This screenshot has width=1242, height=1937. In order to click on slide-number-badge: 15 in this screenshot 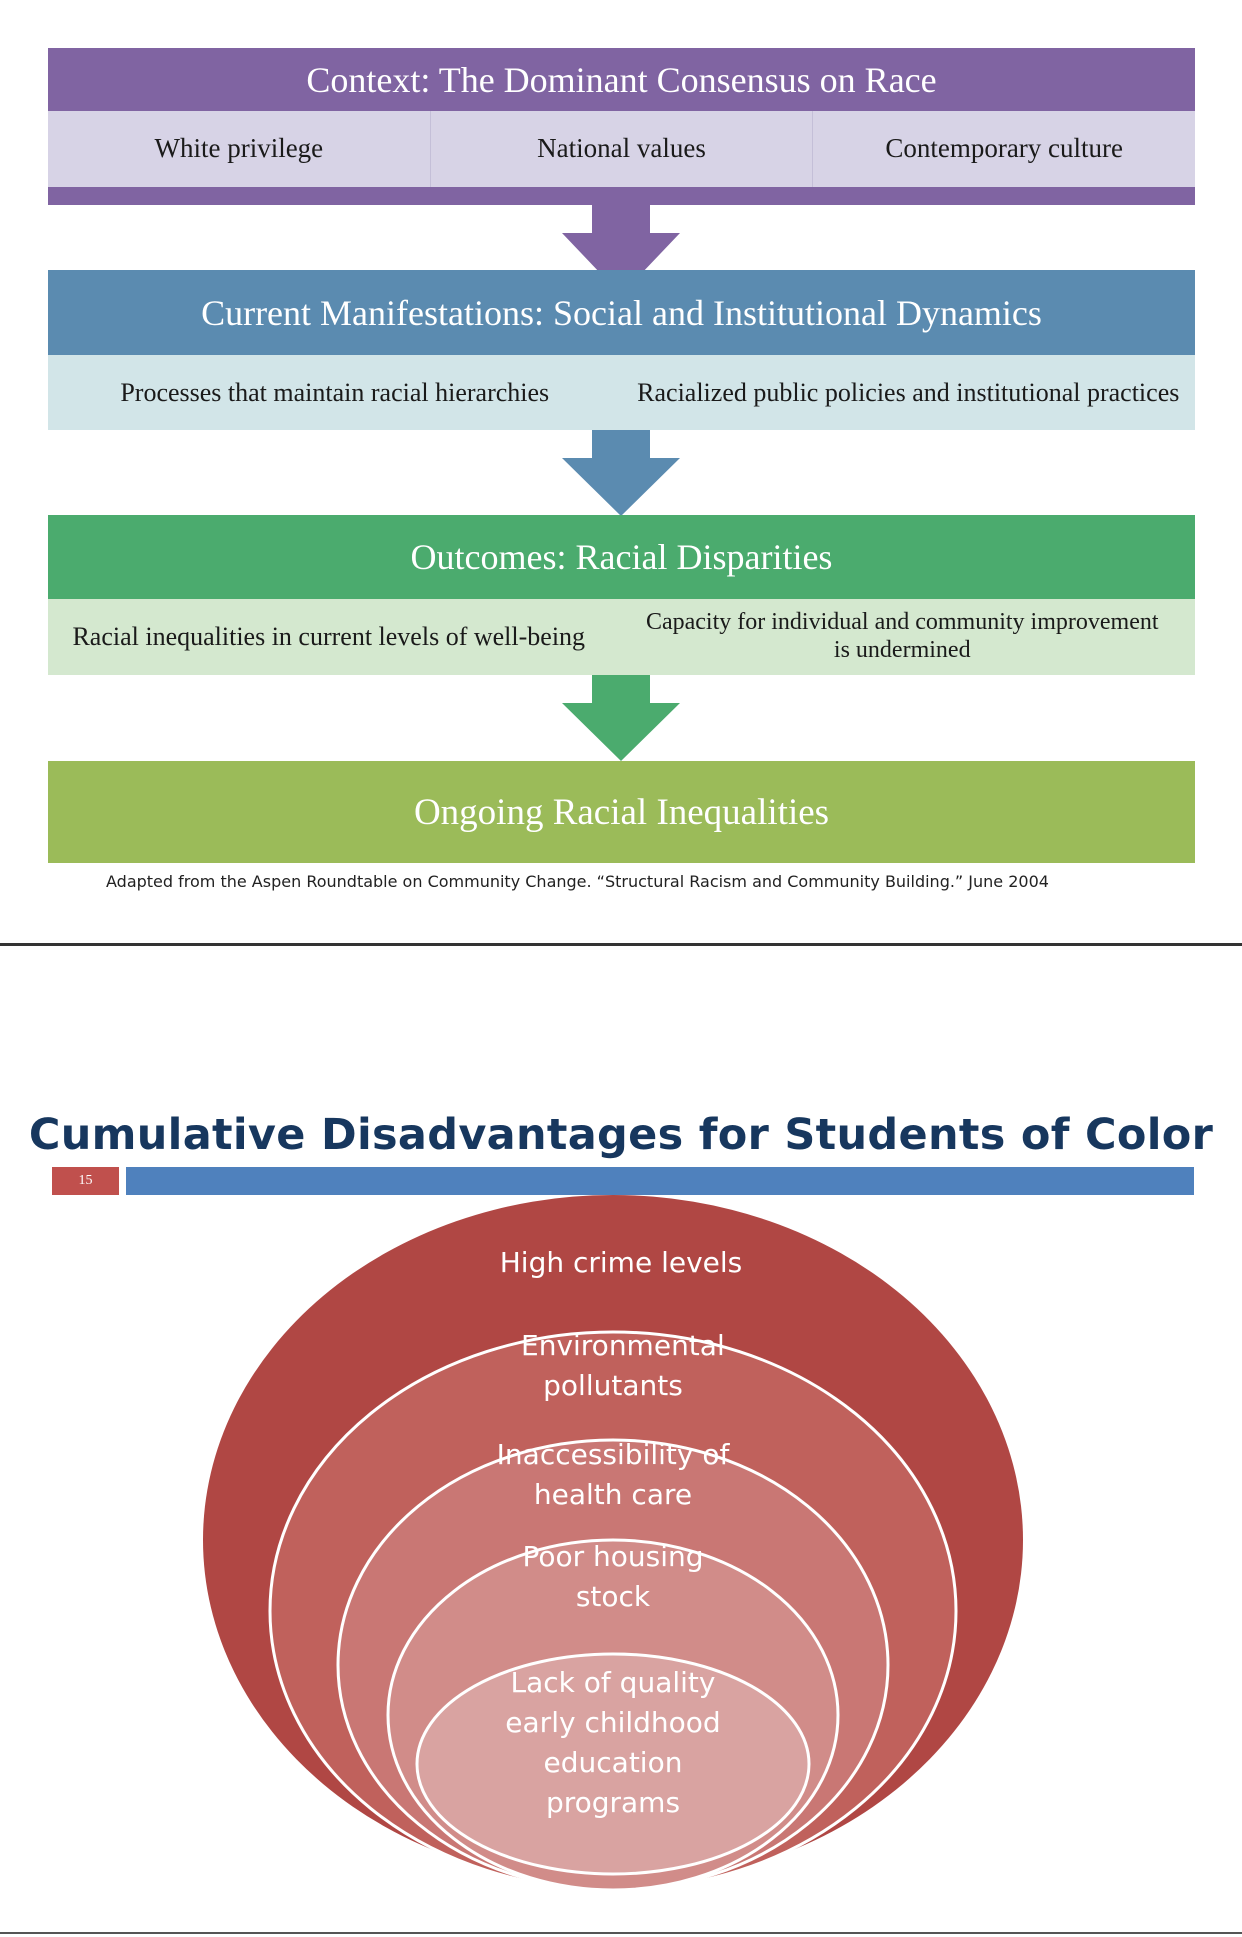, I will do `click(85, 1181)`.